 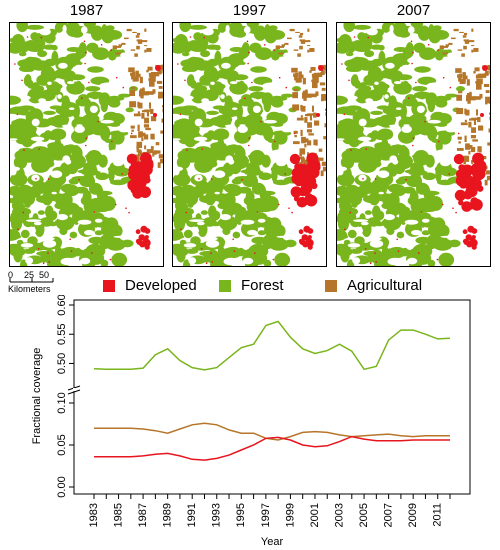 What do you see at coordinates (62, 444) in the screenshot?
I see `y-tick-label: 0.05` at bounding box center [62, 444].